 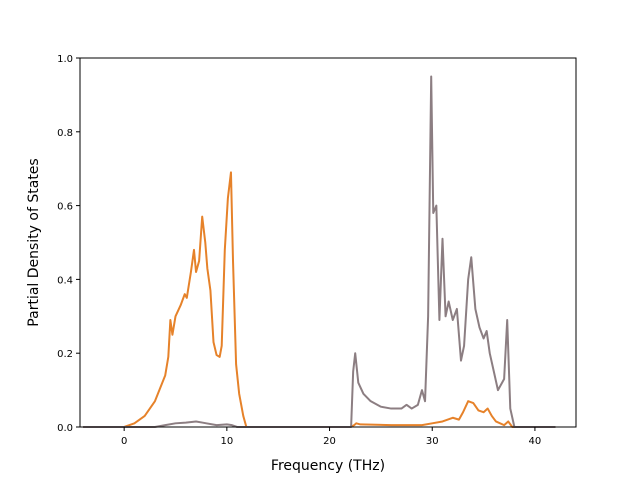 I want to click on x-tick-label: 20, so click(x=329, y=441).